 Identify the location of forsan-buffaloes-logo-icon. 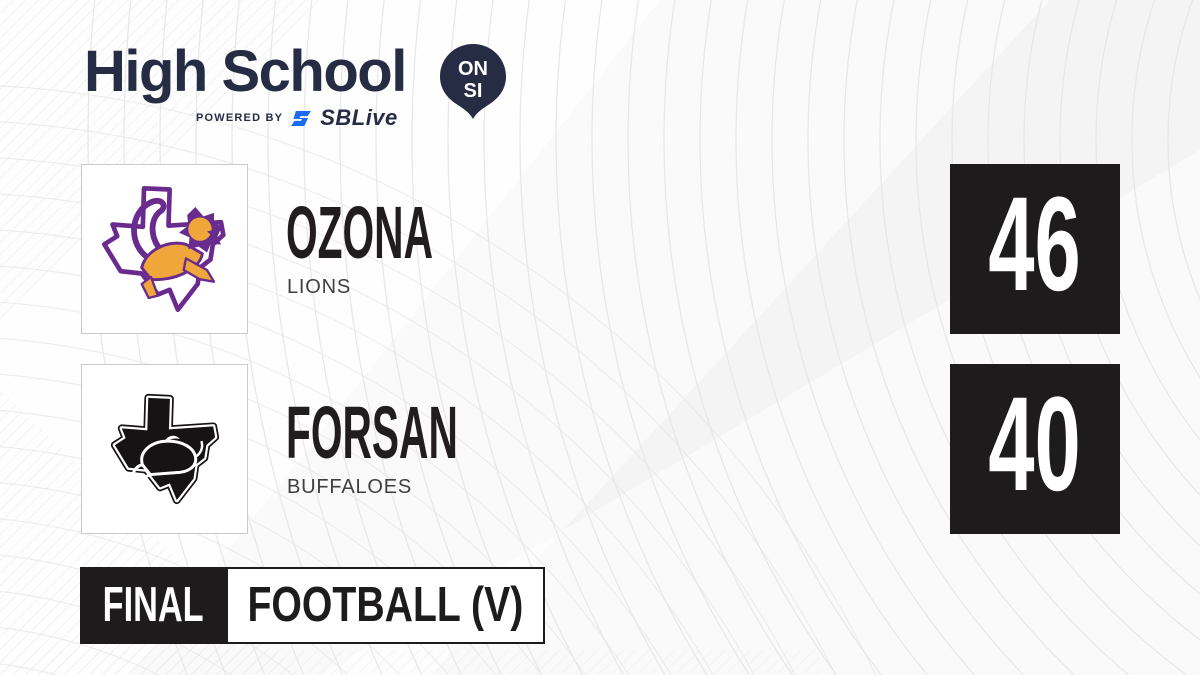
(164, 449).